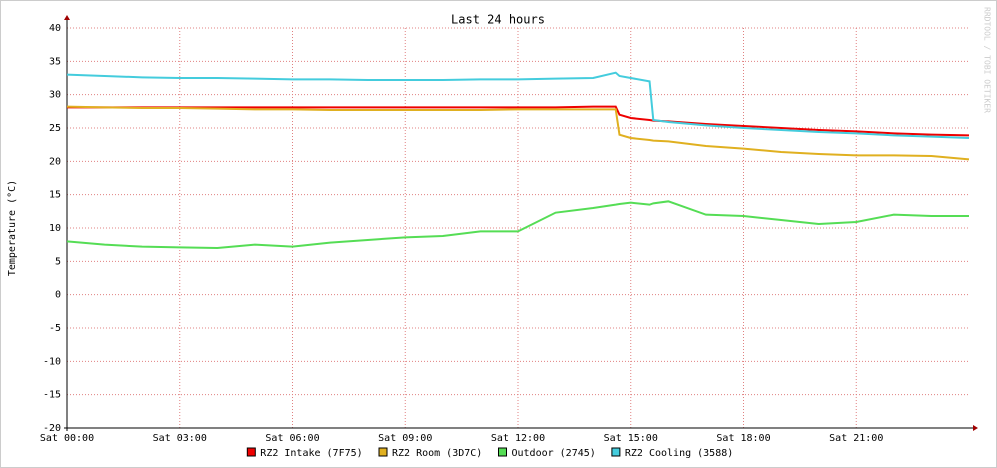  Describe the element at coordinates (52, 428) in the screenshot. I see `y-tick-label: -20` at that location.